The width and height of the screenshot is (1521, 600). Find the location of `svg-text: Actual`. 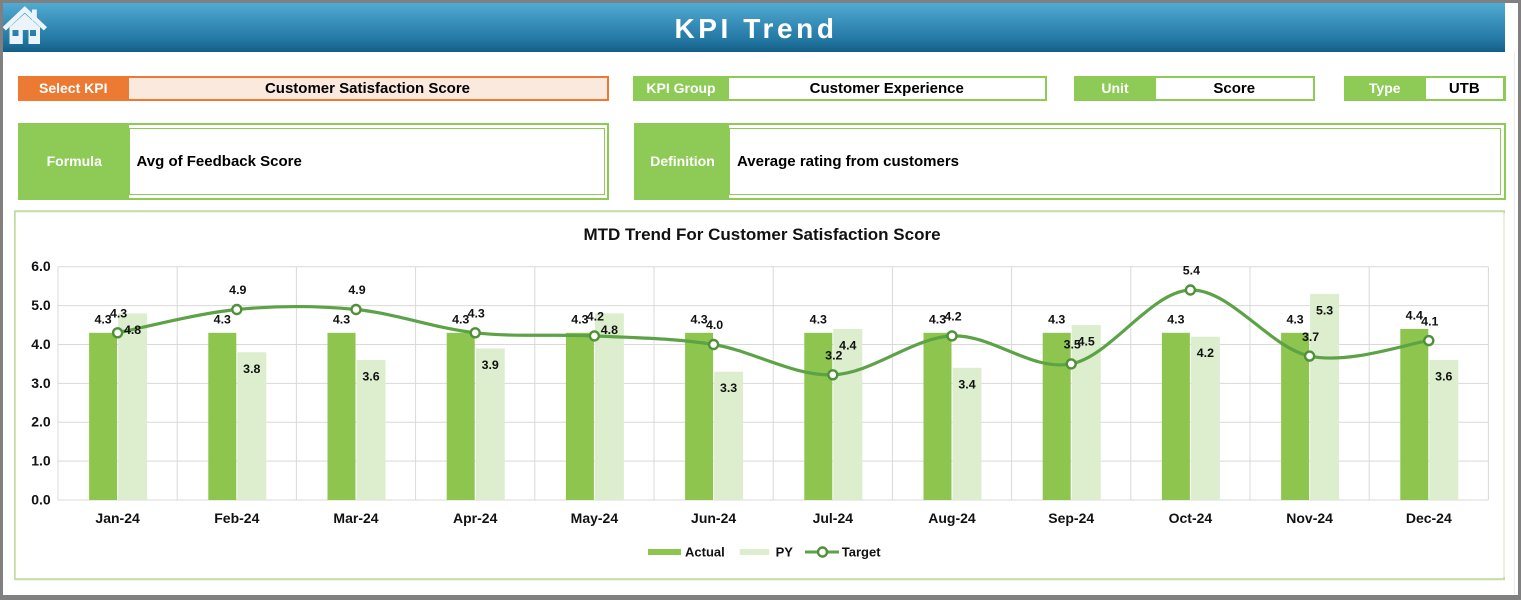

svg-text: Actual is located at coordinates (705, 552).